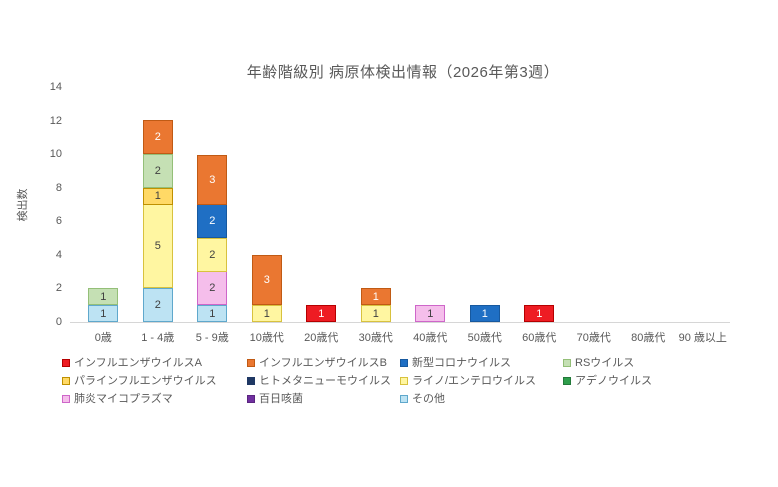  What do you see at coordinates (103, 338) in the screenshot?
I see `x-category-label: 0歳` at bounding box center [103, 338].